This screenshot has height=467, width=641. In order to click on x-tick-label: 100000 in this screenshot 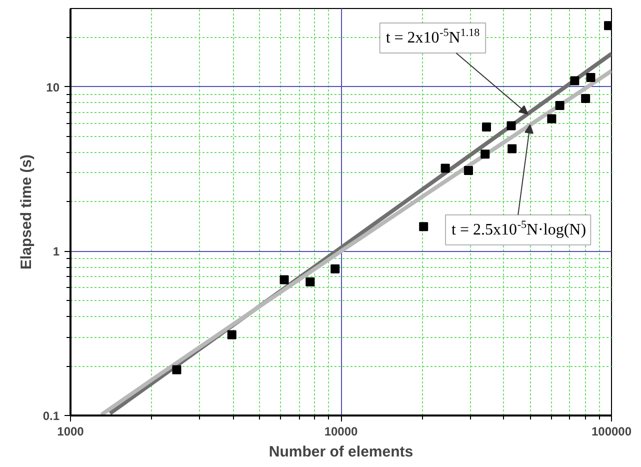, I will do `click(611, 431)`.